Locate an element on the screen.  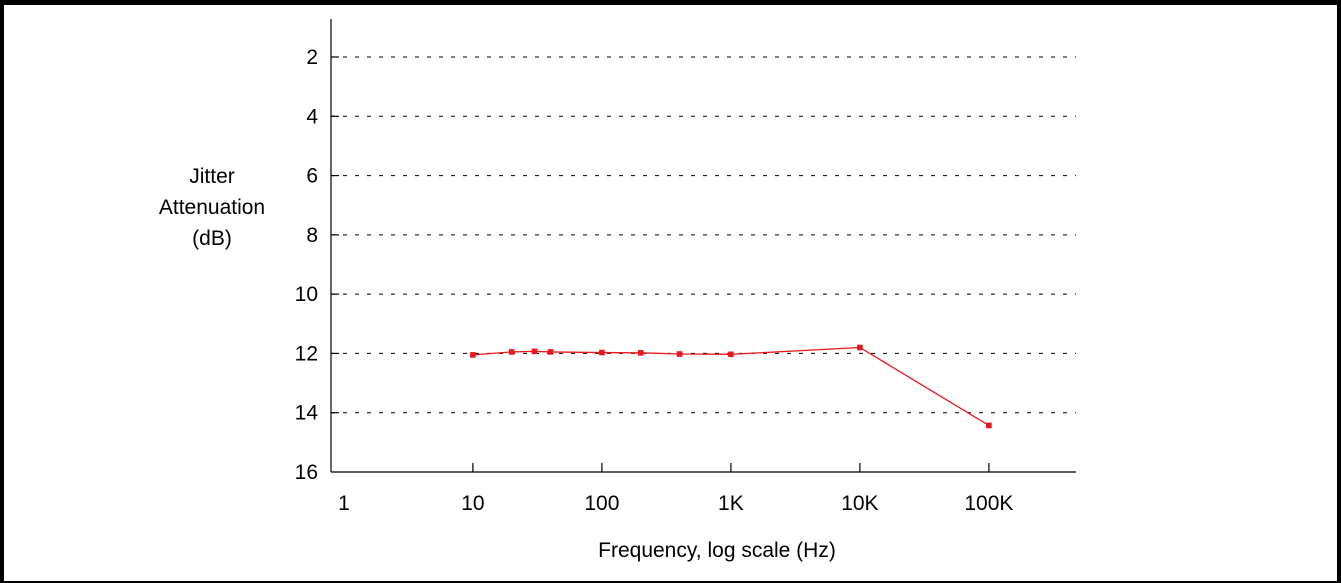
series is located at coordinates (731, 386).